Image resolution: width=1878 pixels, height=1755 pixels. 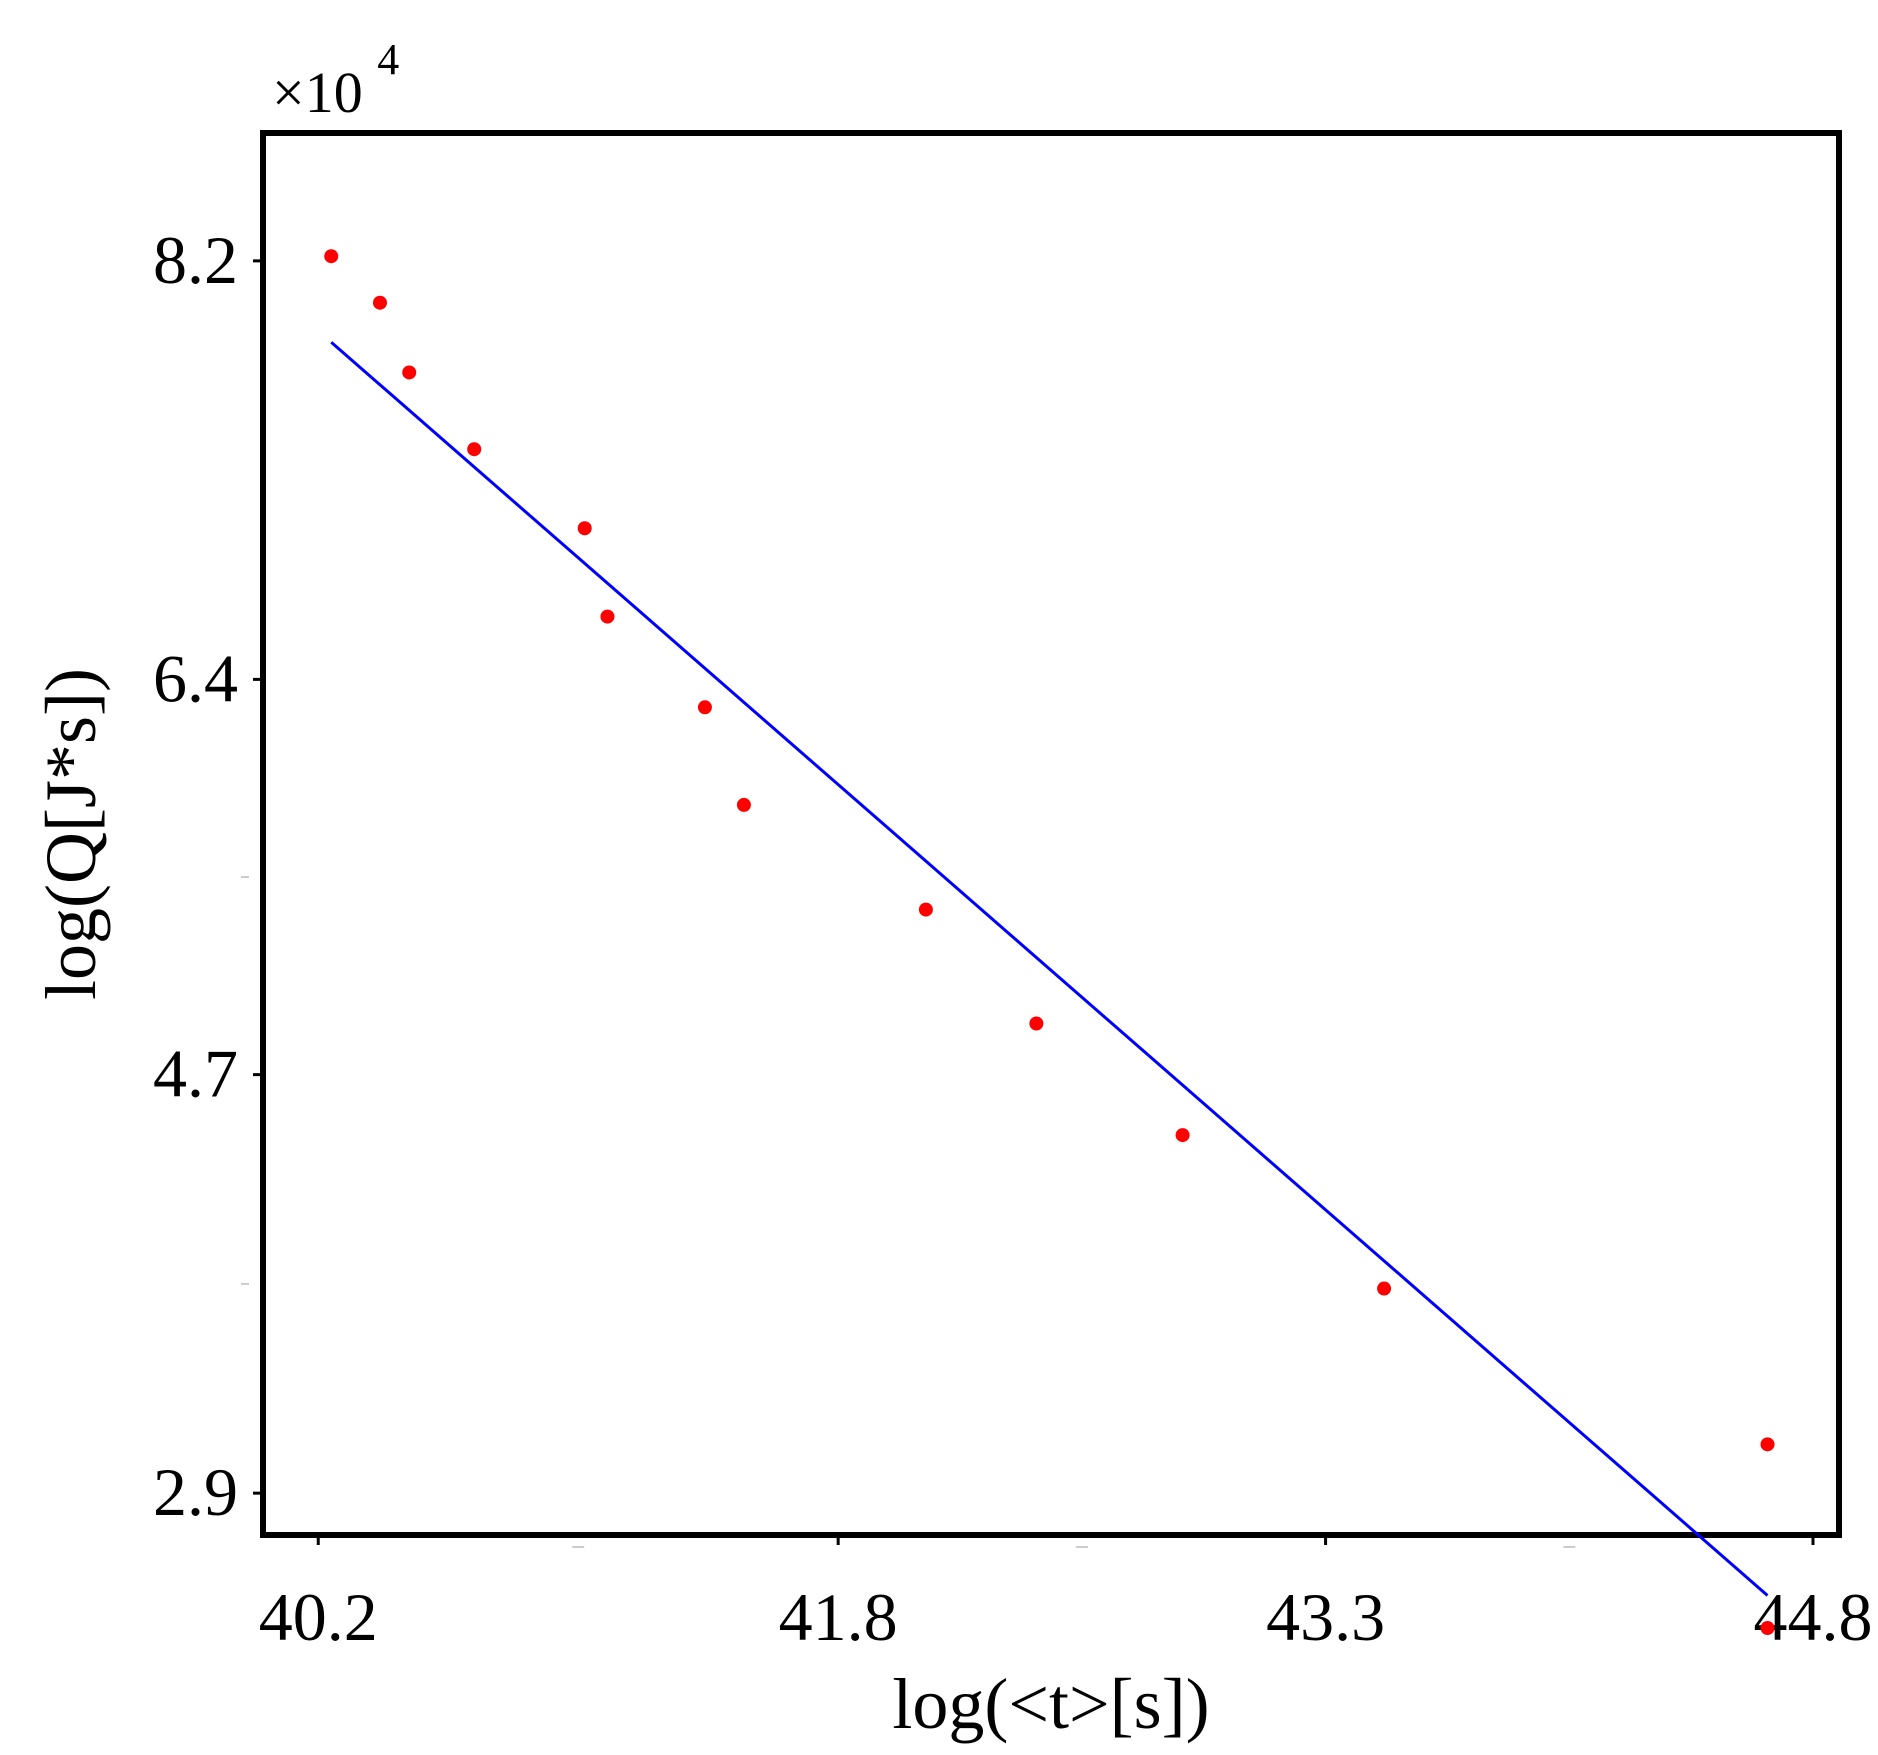 I want to click on y-tick-label: 2.9, so click(x=195, y=1492).